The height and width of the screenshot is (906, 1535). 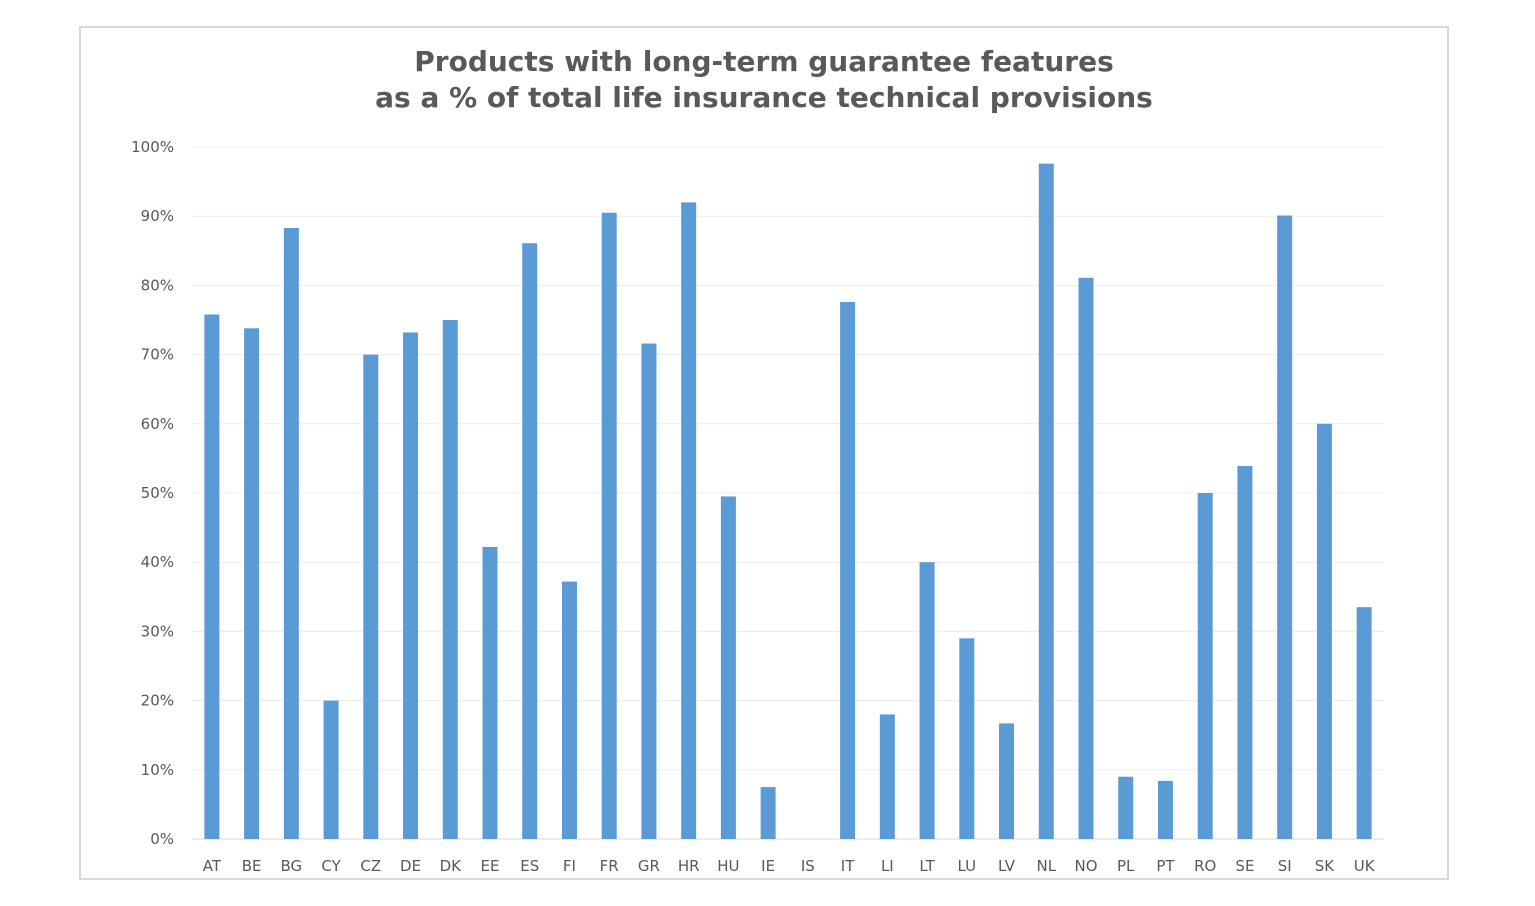 I want to click on bar-at, so click(x=212, y=576).